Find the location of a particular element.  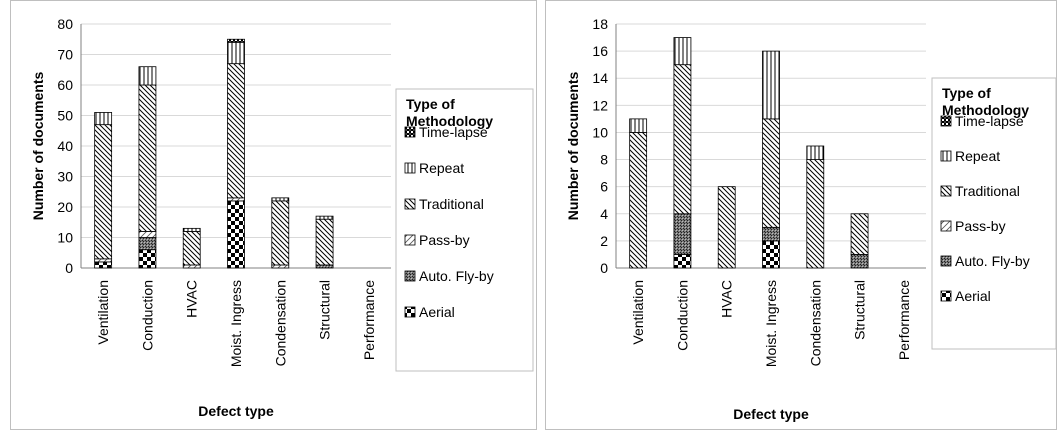

legend-label-repeat: Repeat is located at coordinates (441, 168).